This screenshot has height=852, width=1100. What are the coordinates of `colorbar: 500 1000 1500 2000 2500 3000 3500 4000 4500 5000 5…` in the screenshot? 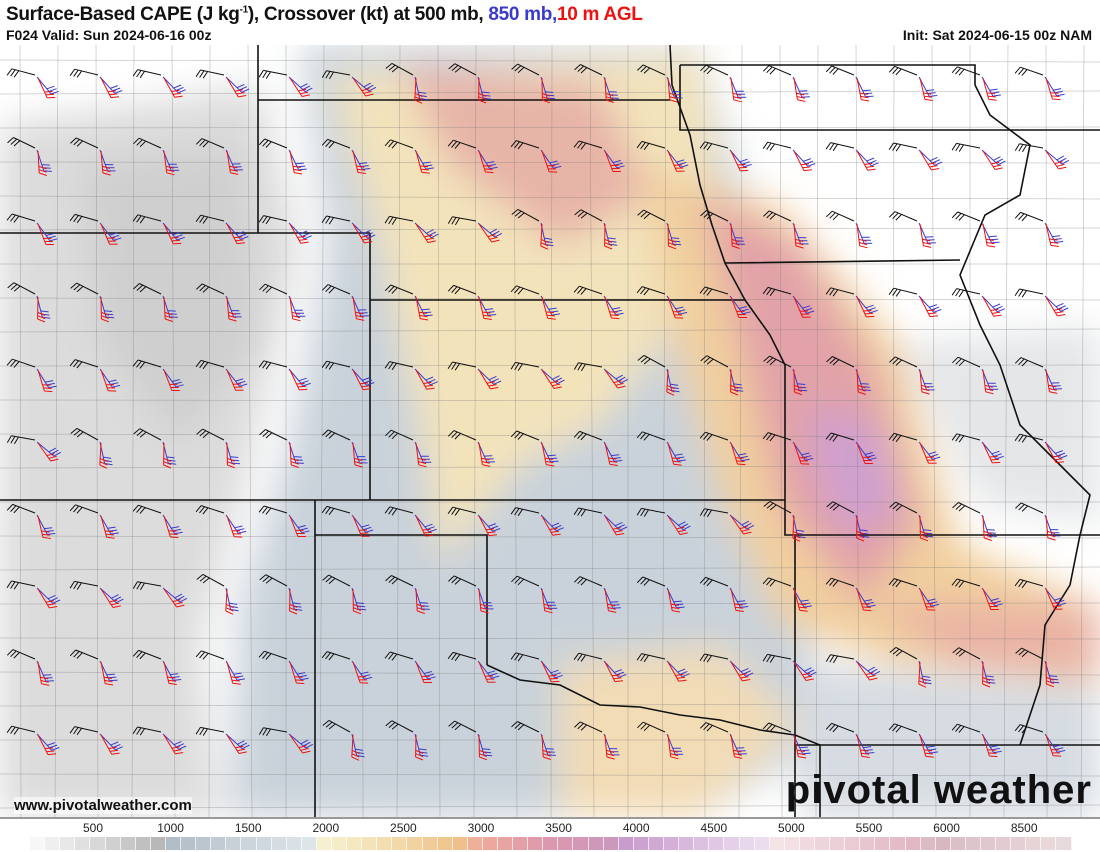 It's located at (550, 834).